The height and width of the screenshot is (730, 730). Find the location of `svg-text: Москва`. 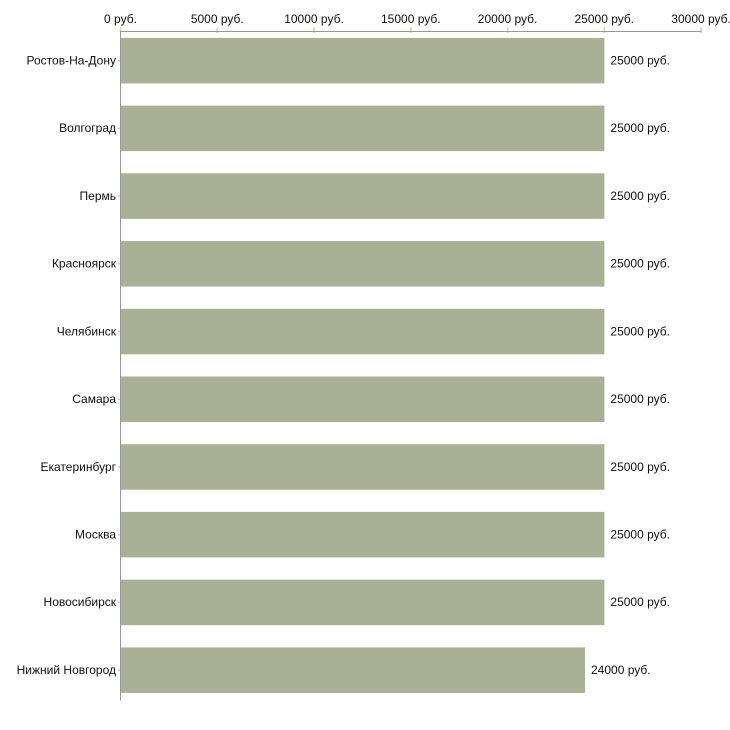

svg-text: Москва is located at coordinates (95, 535).